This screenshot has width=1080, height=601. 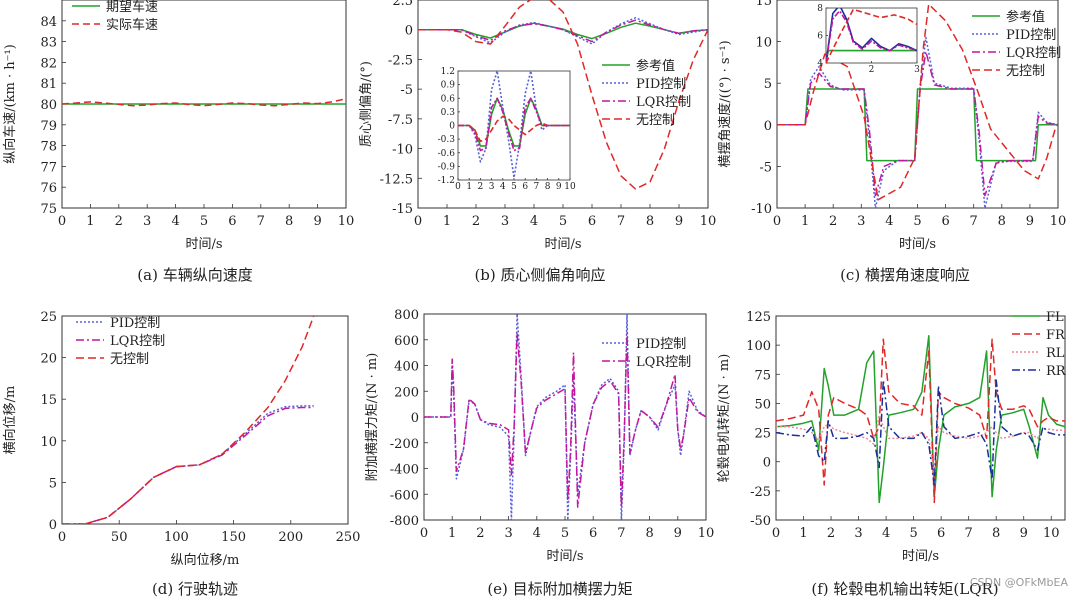 I want to click on legend: FL FR RL RR, so click(x=1039, y=344).